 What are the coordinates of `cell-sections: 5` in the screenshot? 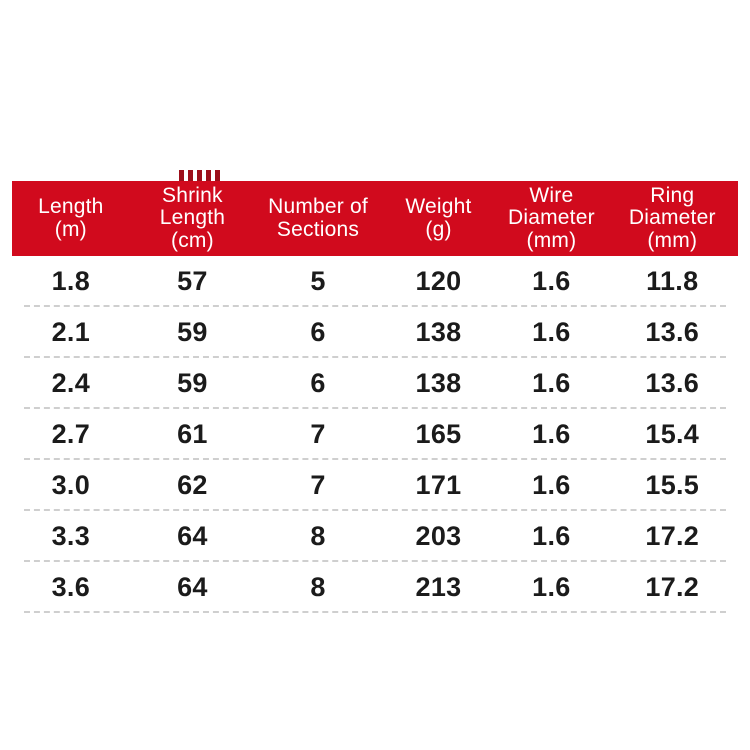 It's located at (318, 281).